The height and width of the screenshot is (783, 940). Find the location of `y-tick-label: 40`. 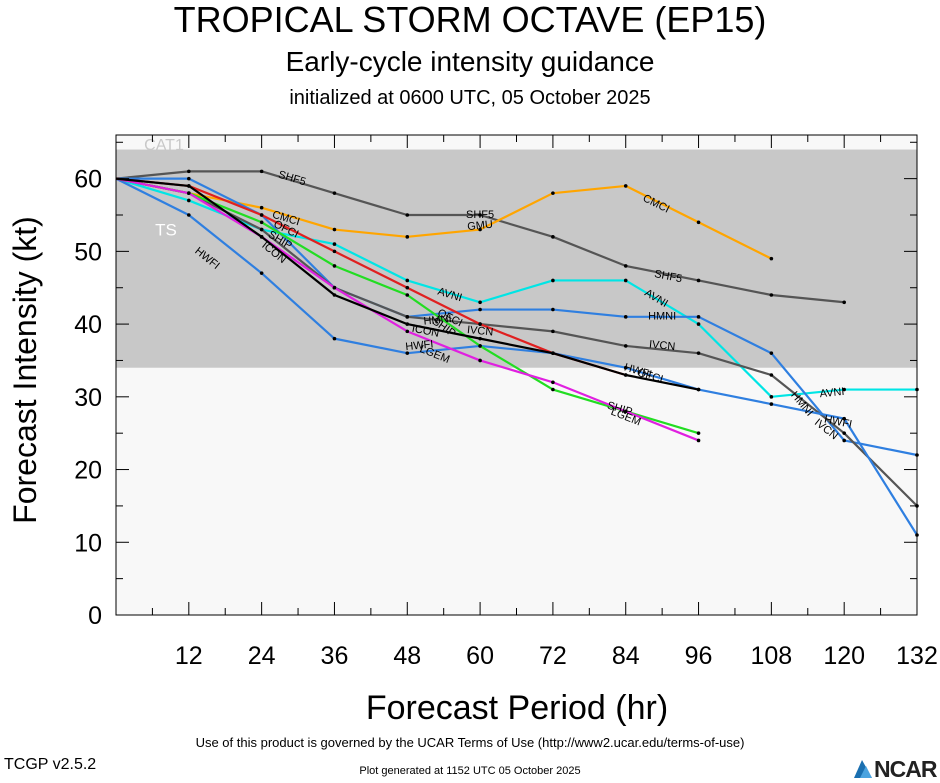

y-tick-label: 40 is located at coordinates (88, 325).